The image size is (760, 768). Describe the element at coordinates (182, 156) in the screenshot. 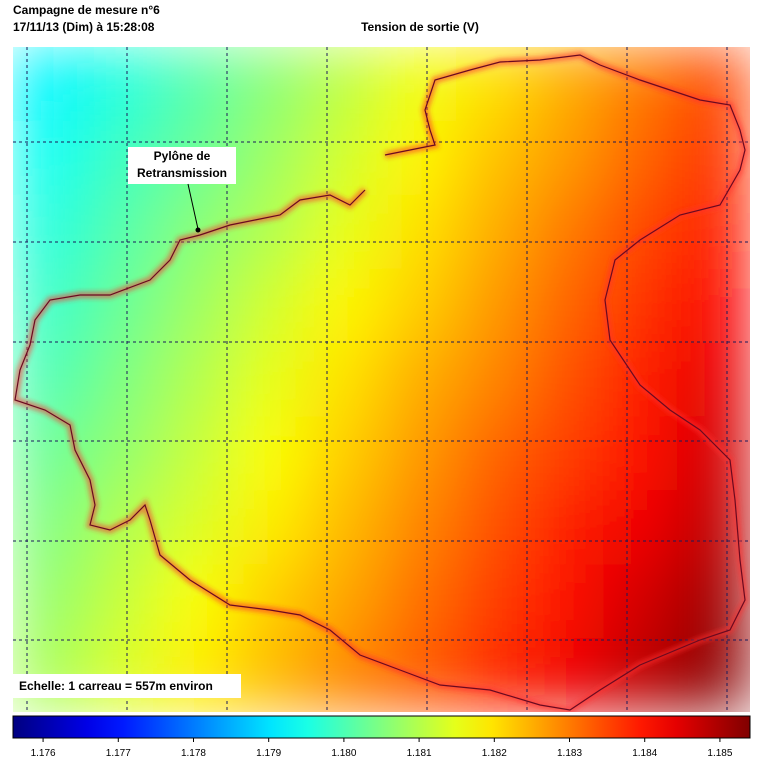

I see `annotation: Pylône de` at that location.